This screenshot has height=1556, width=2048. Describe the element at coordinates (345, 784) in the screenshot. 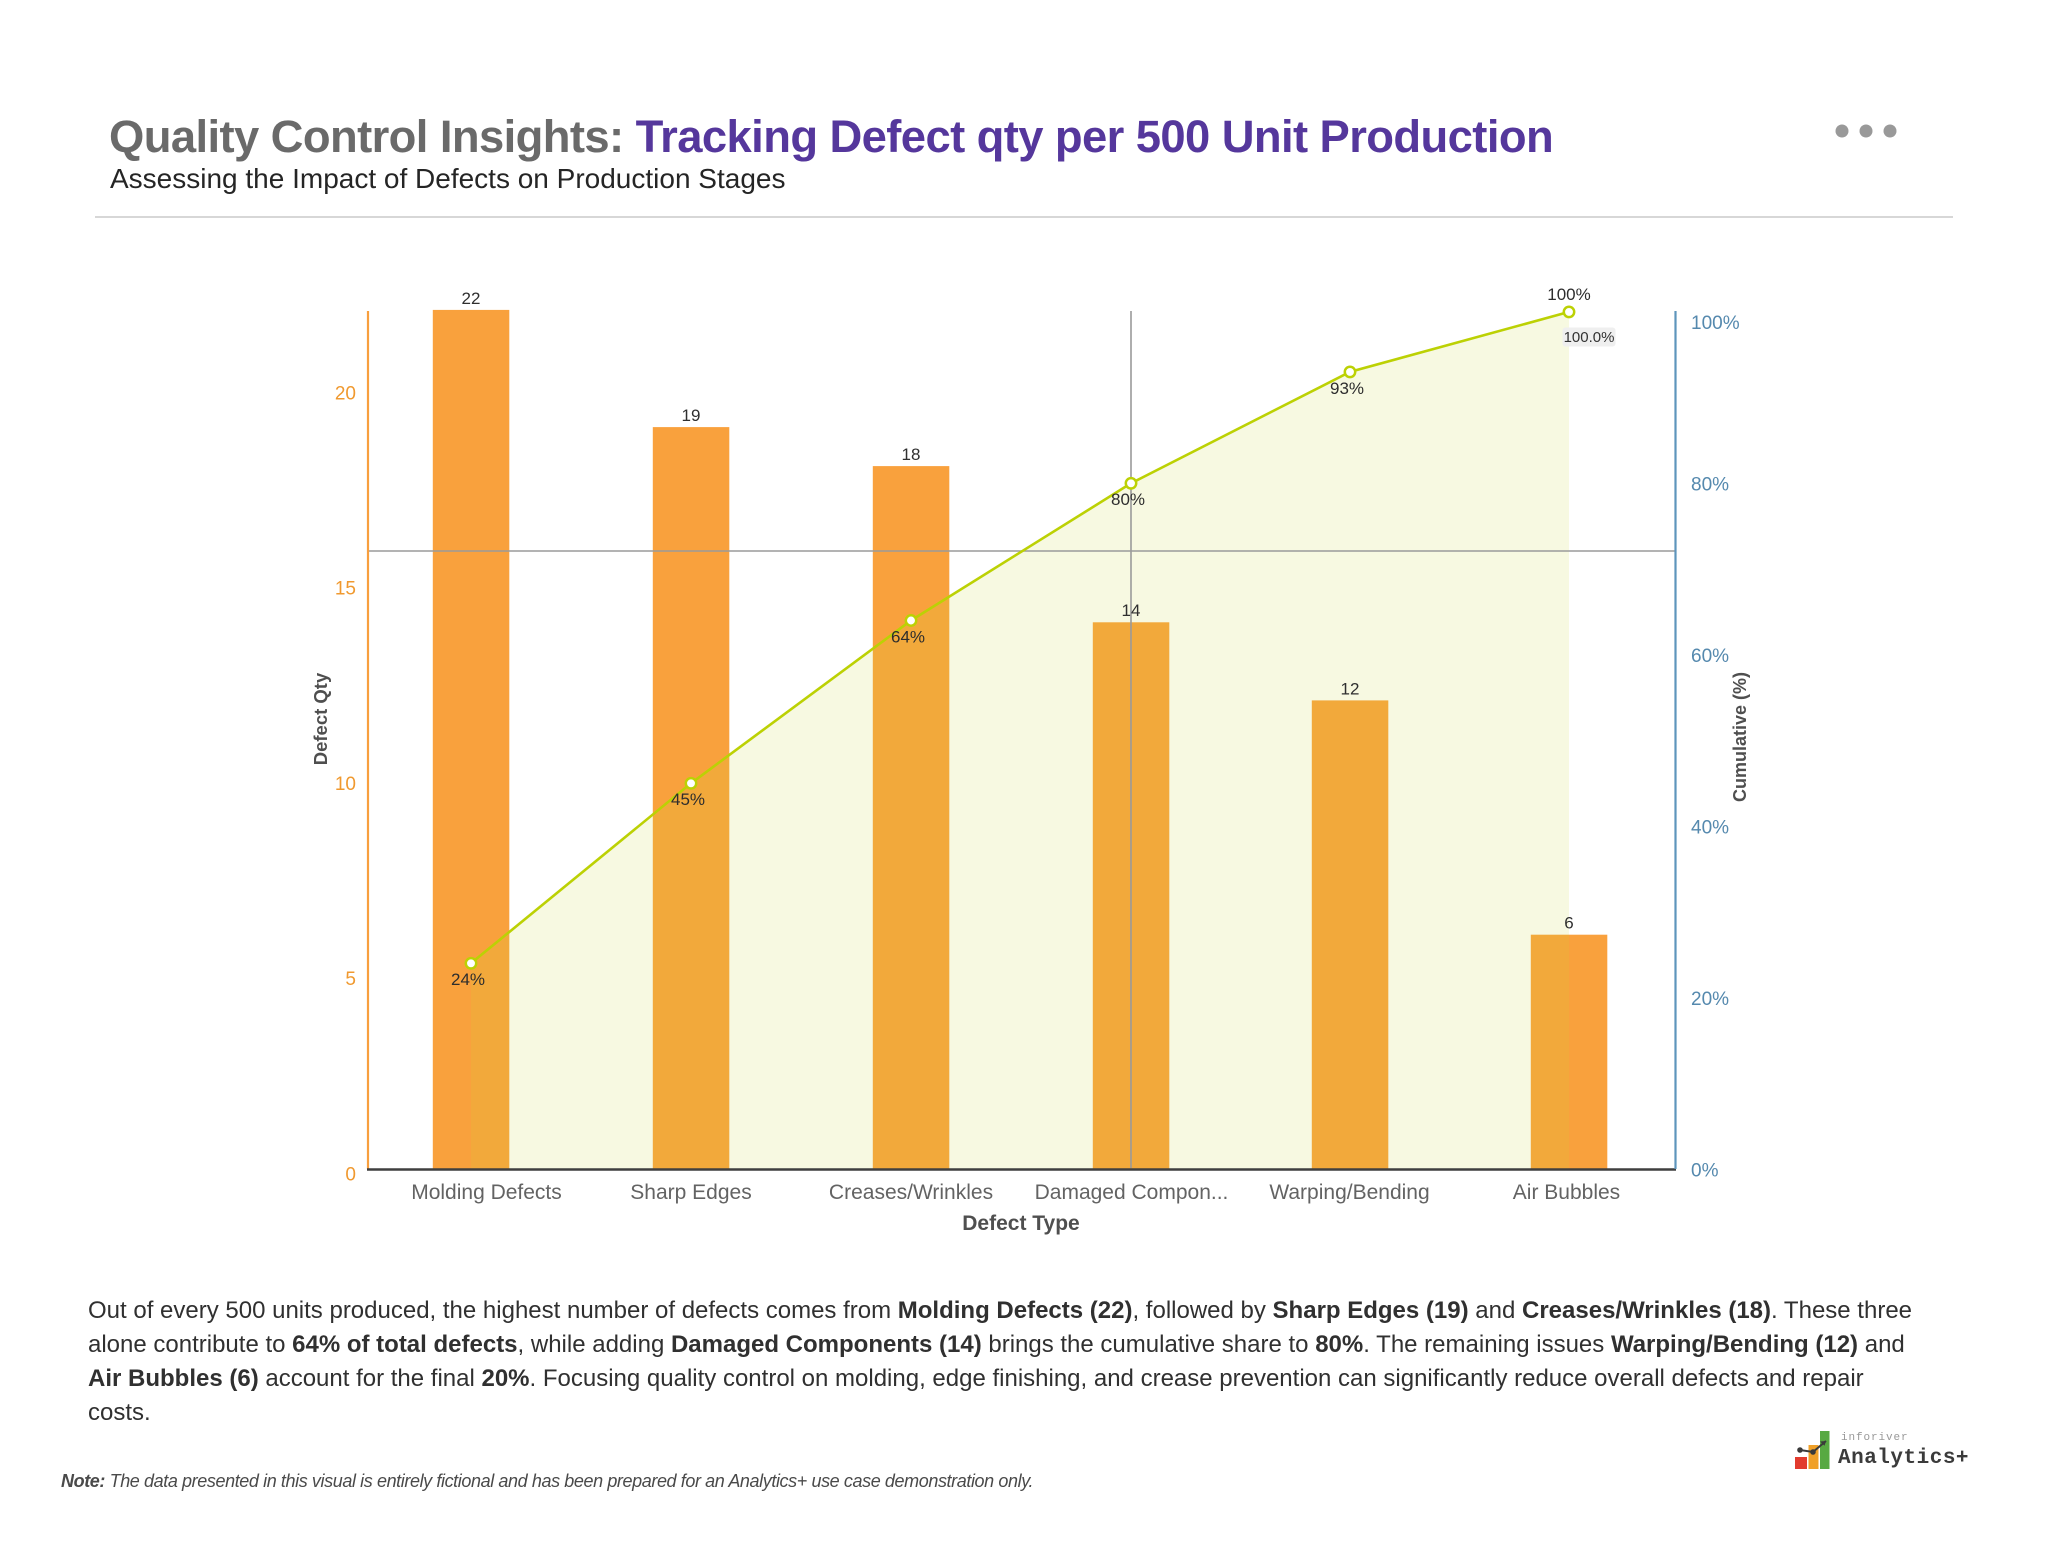

I see `svg-text: 10` at that location.